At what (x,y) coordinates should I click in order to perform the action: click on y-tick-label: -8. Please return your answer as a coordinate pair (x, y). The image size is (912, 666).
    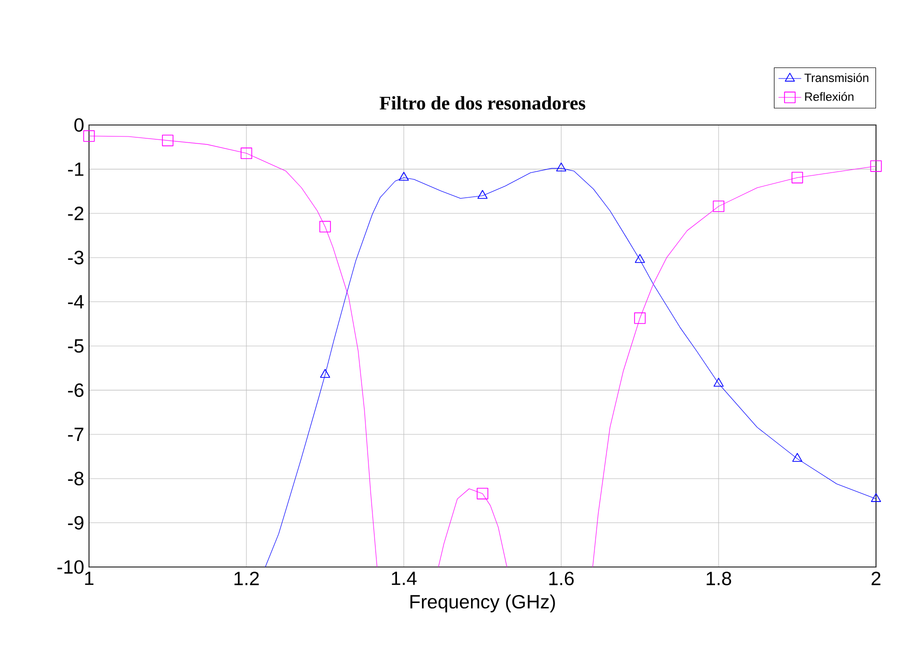
    Looking at the image, I should click on (76, 479).